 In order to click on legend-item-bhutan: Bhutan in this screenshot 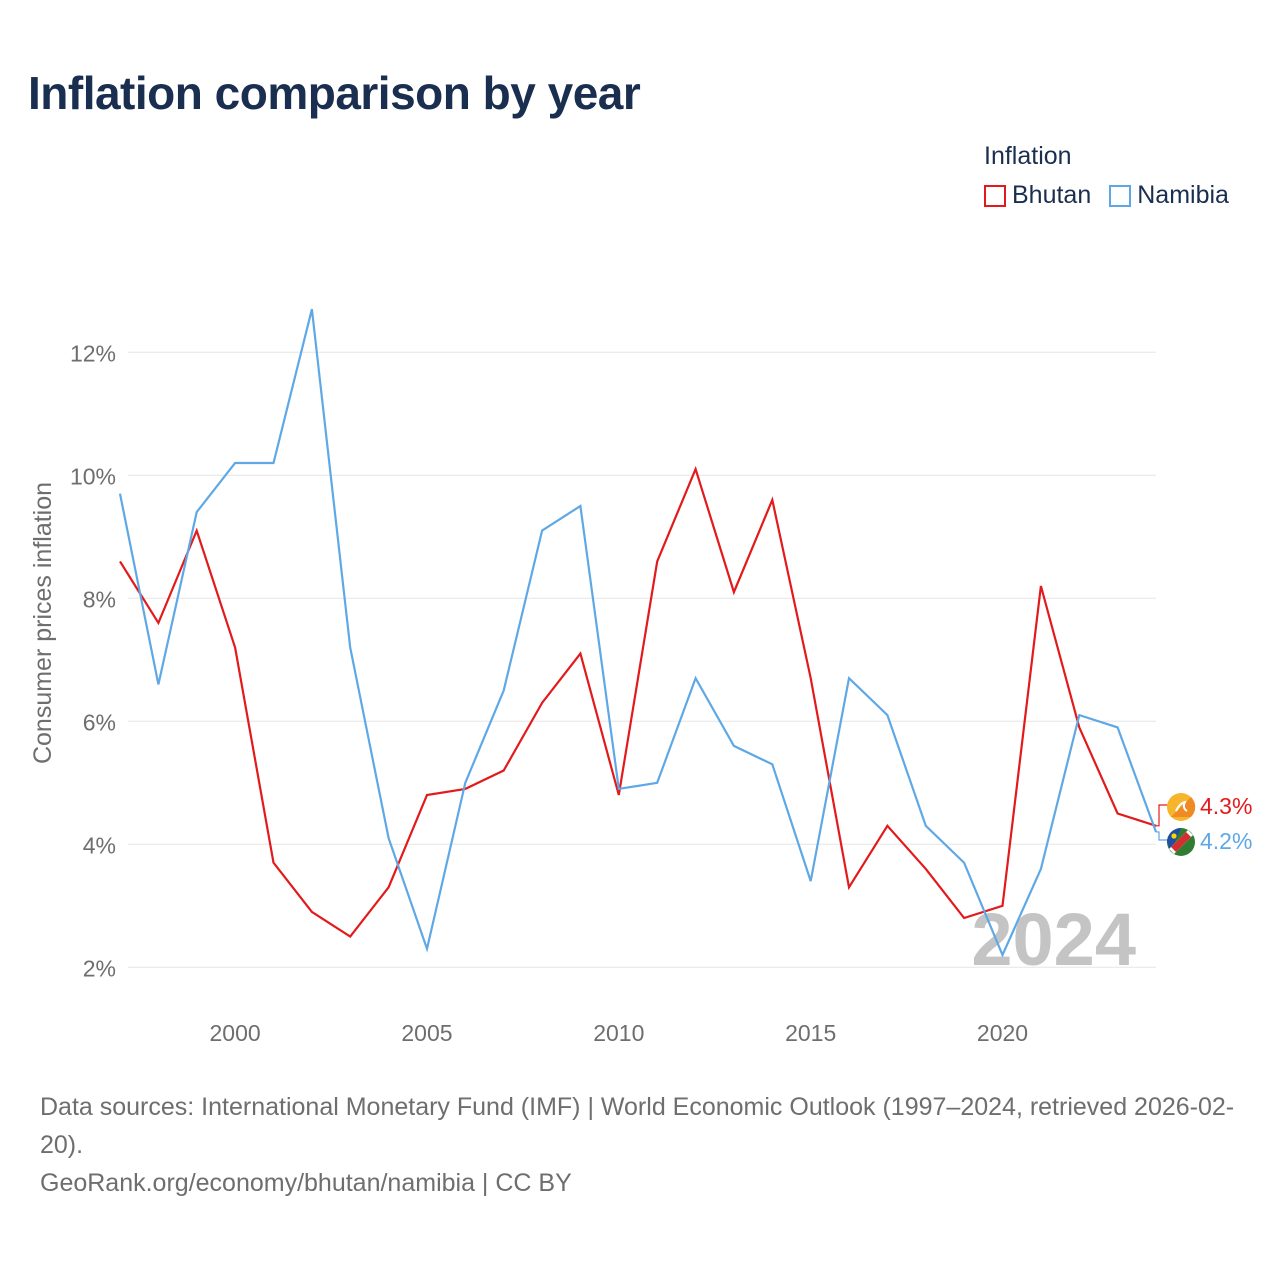, I will do `click(1037, 195)`.